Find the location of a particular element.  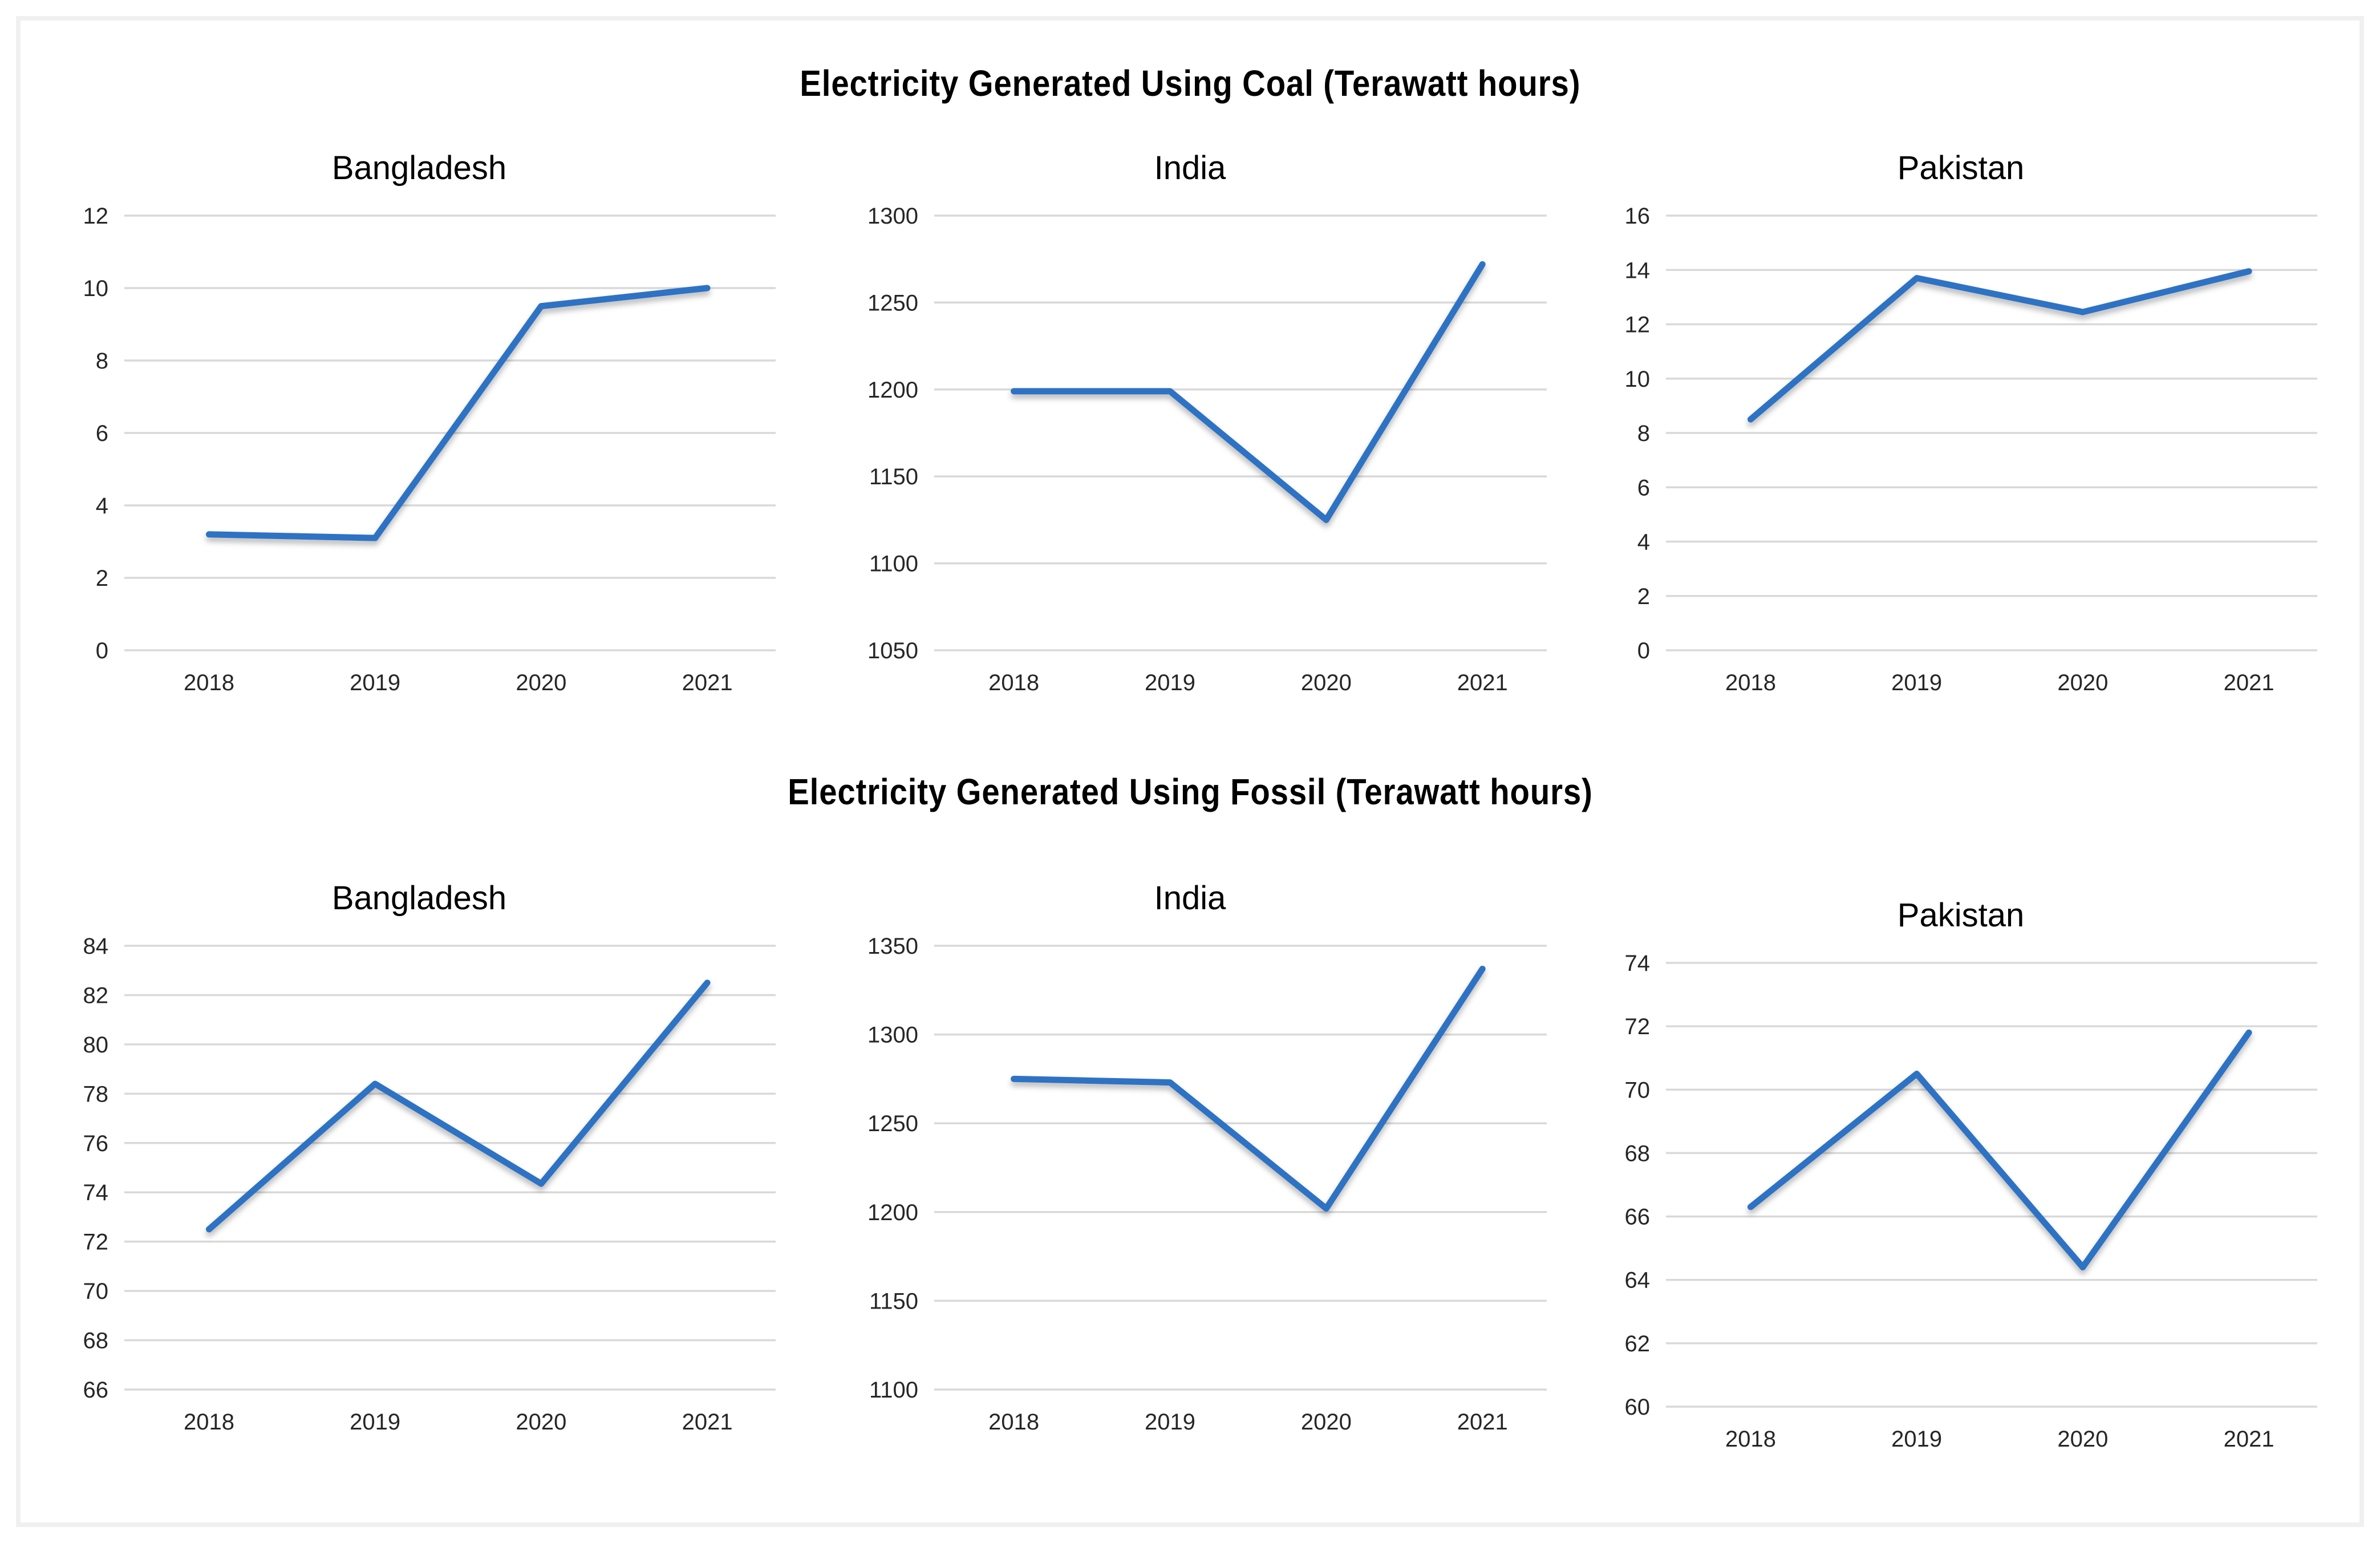

y-axis-tick-label: 1050 is located at coordinates (892, 651).